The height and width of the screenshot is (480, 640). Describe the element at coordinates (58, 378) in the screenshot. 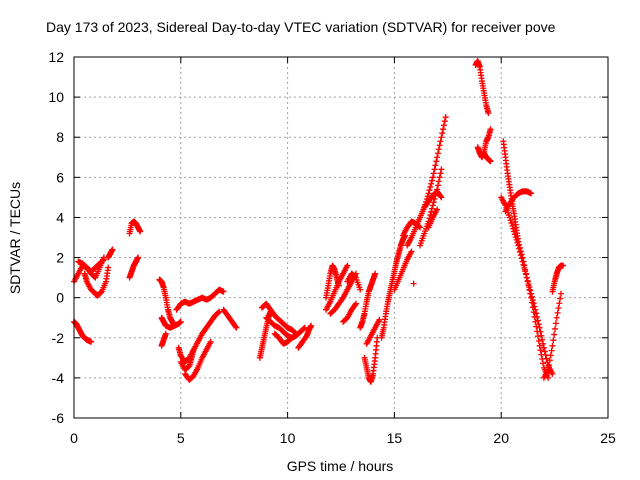

I see `y-tick-label: -4` at that location.